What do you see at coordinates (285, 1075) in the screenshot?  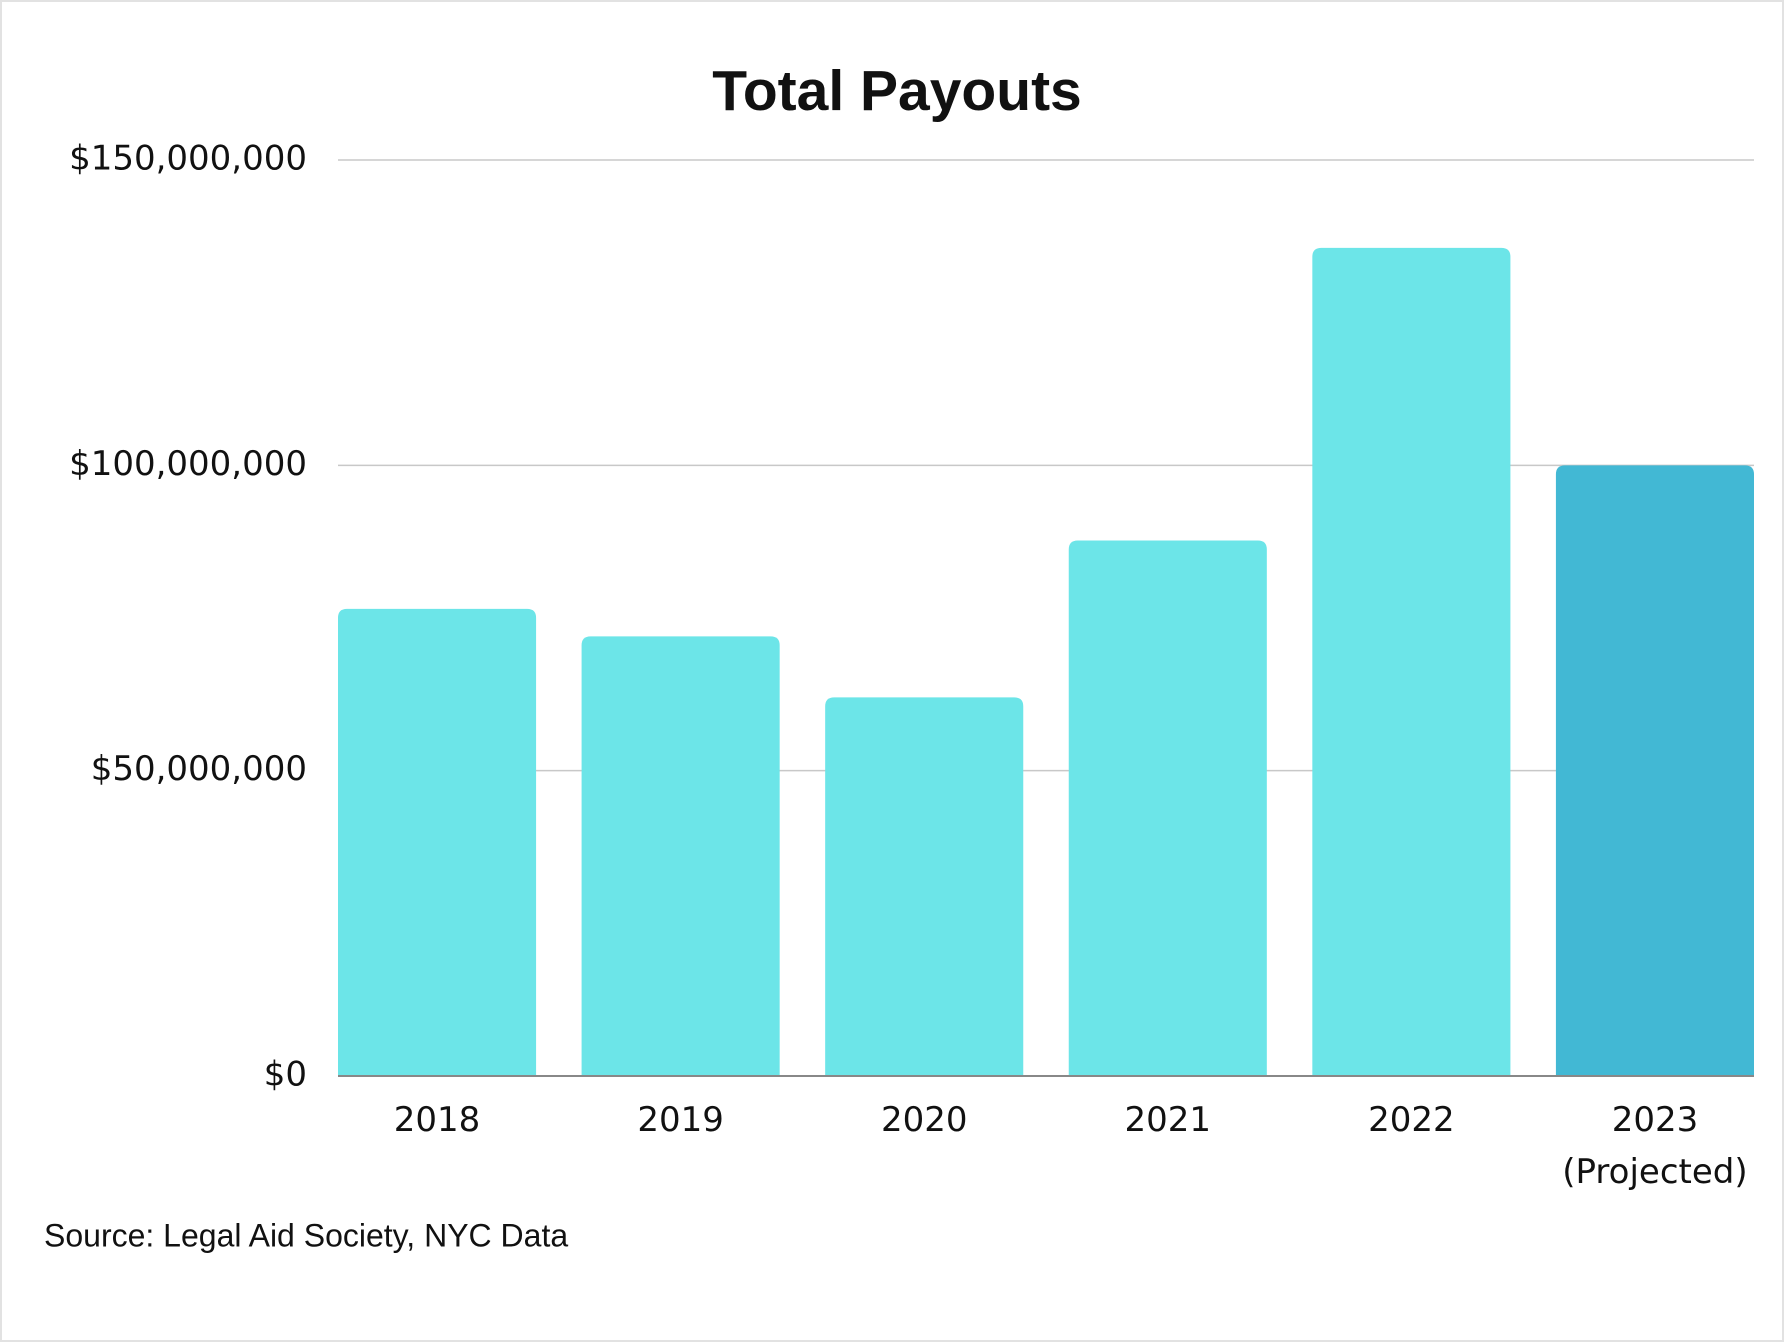 I see `y-tick-label: $0` at bounding box center [285, 1075].